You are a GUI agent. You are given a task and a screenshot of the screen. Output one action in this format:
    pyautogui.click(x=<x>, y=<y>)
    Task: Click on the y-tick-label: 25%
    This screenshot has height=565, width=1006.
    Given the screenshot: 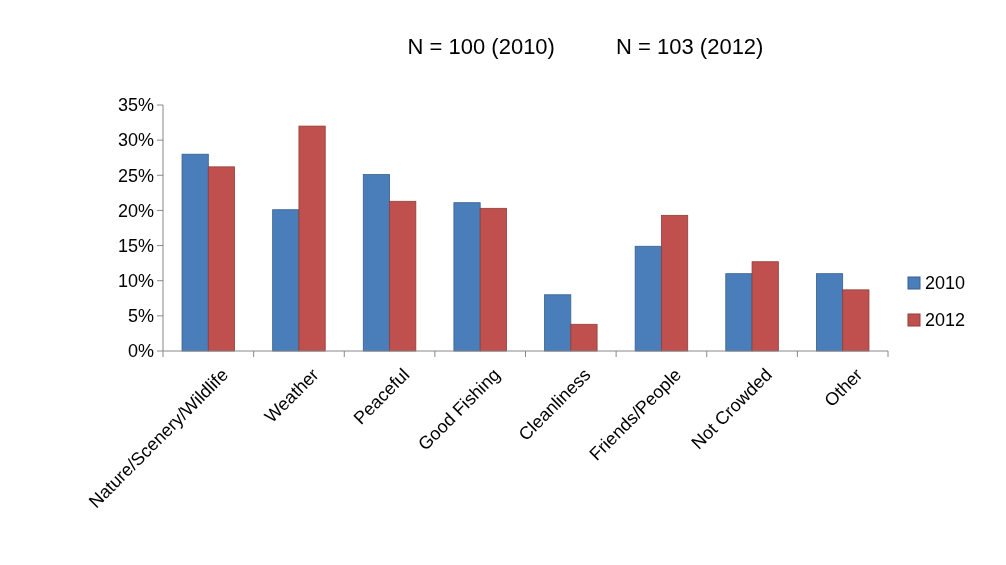 What is the action you would take?
    pyautogui.click(x=135, y=175)
    